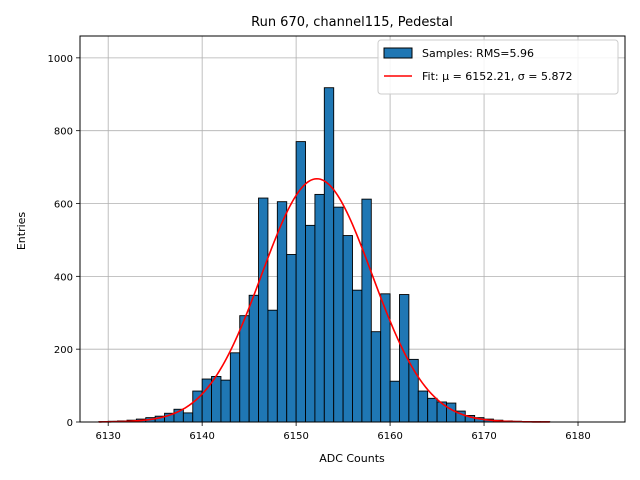 This screenshot has height=480, width=640. Describe the element at coordinates (483, 436) in the screenshot. I see `x-tick-label: 6170` at that location.